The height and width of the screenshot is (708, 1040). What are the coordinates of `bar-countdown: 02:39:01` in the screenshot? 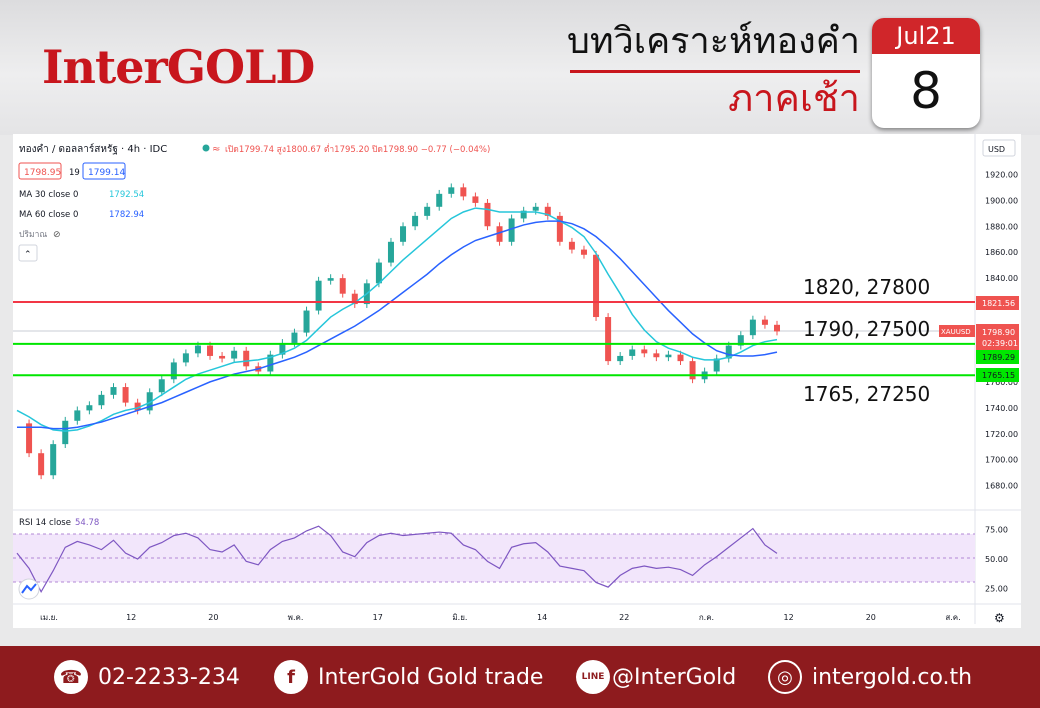 It's located at (1000, 343).